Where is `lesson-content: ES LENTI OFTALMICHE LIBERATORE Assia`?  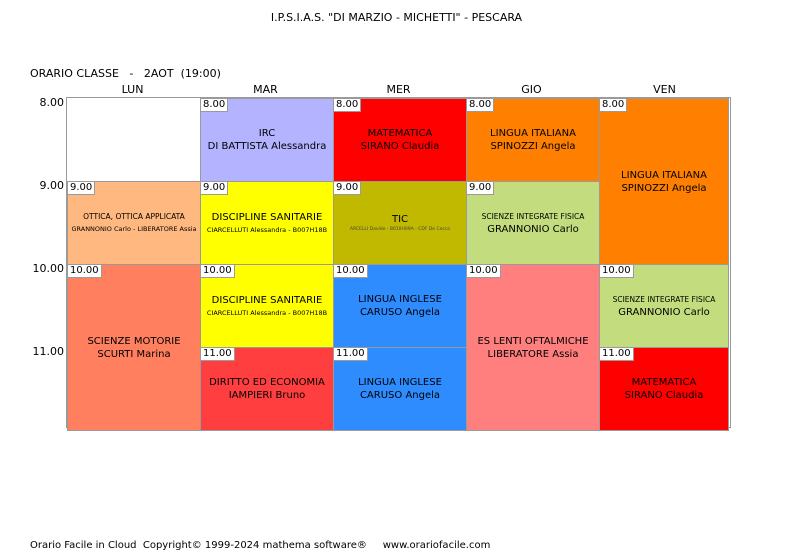 lesson-content: ES LENTI OFTALMICHE LIBERATORE Assia is located at coordinates (533, 347).